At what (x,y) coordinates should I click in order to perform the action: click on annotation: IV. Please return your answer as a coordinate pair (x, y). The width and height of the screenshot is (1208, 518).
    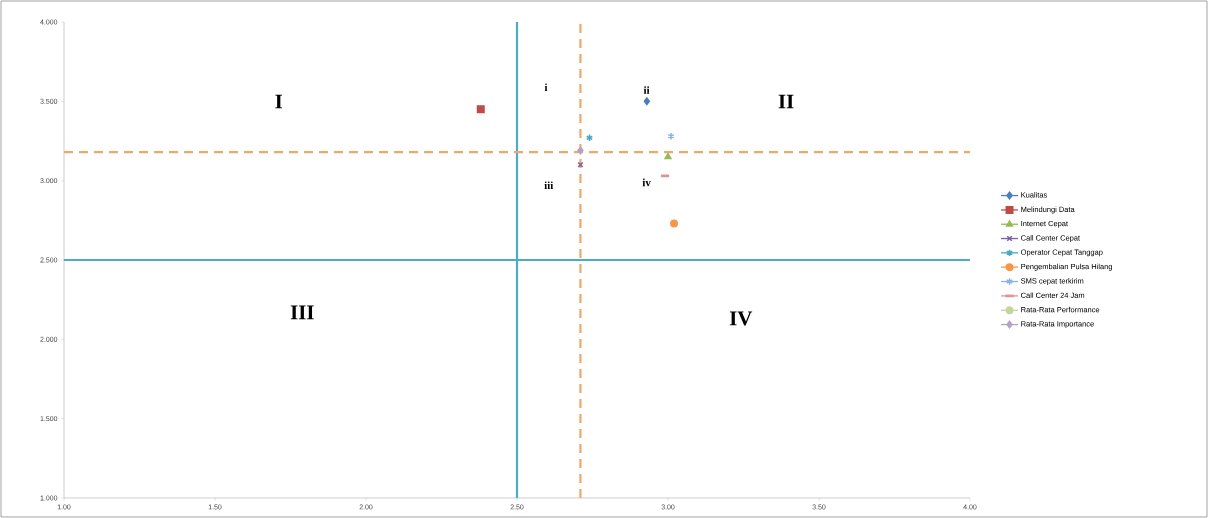
    Looking at the image, I should click on (741, 318).